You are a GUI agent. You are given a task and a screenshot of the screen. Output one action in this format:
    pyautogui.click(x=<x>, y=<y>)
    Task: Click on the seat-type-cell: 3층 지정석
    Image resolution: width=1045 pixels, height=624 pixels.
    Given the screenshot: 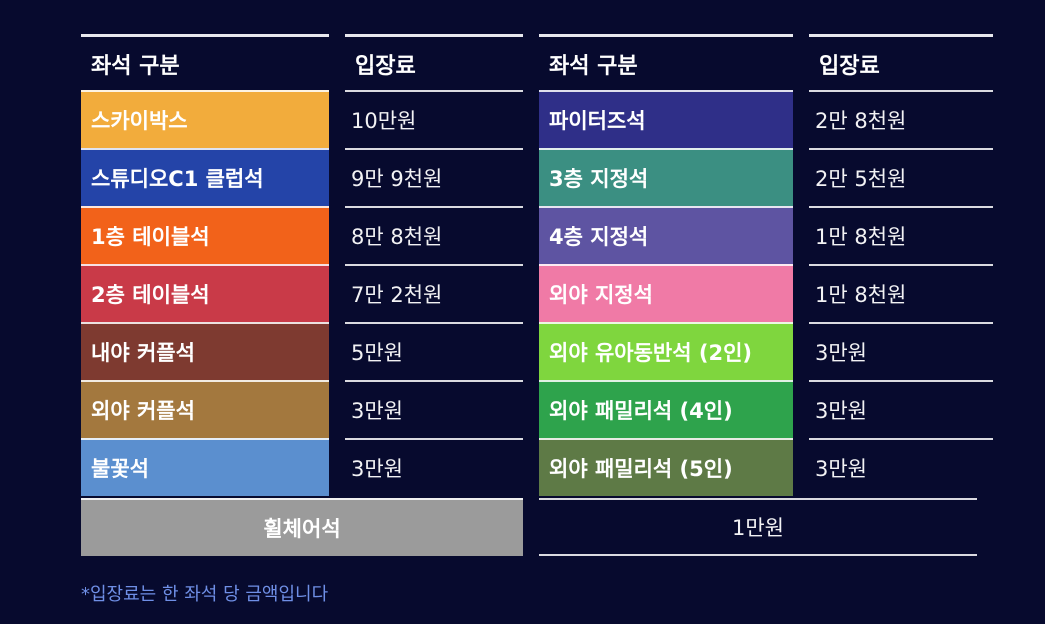 What is the action you would take?
    pyautogui.click(x=666, y=177)
    